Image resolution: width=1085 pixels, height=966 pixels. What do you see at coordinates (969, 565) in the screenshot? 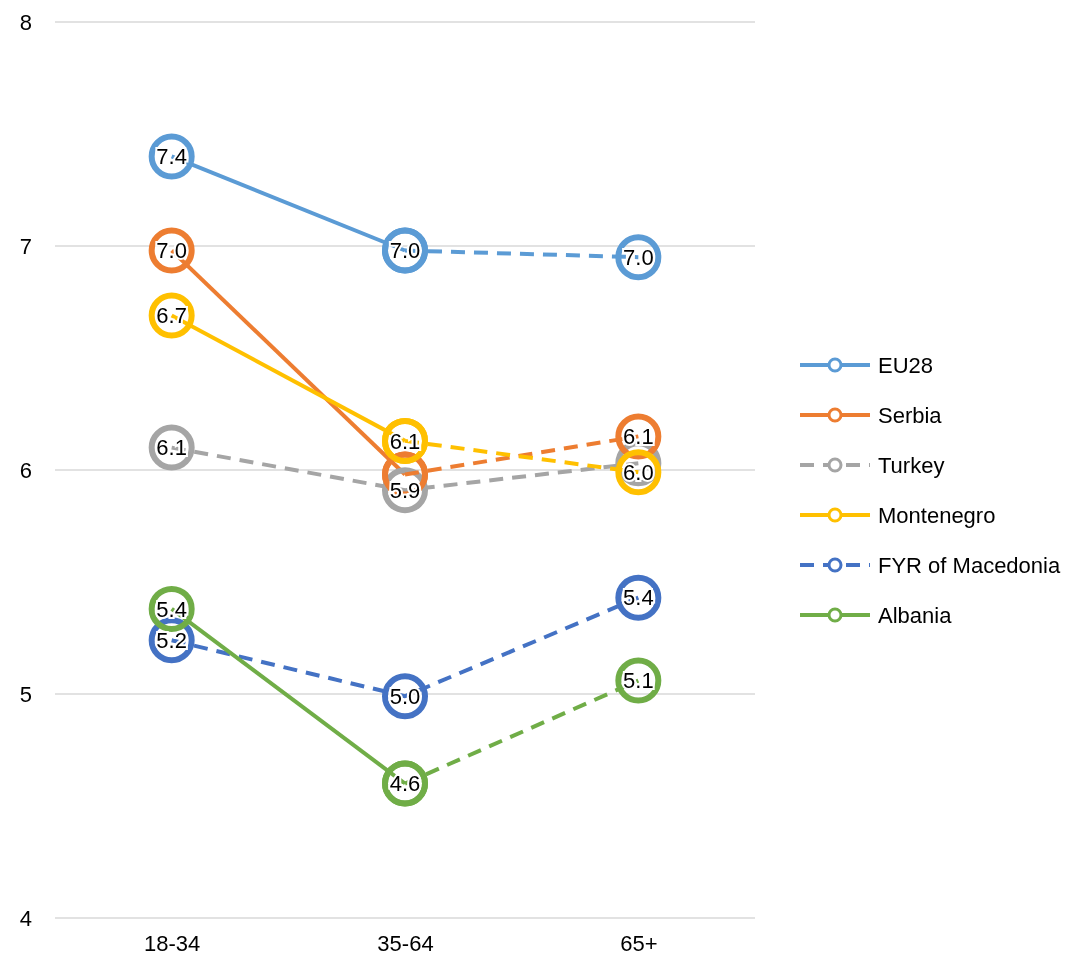
I see `legend-label: FYR of Macedonia` at bounding box center [969, 565].